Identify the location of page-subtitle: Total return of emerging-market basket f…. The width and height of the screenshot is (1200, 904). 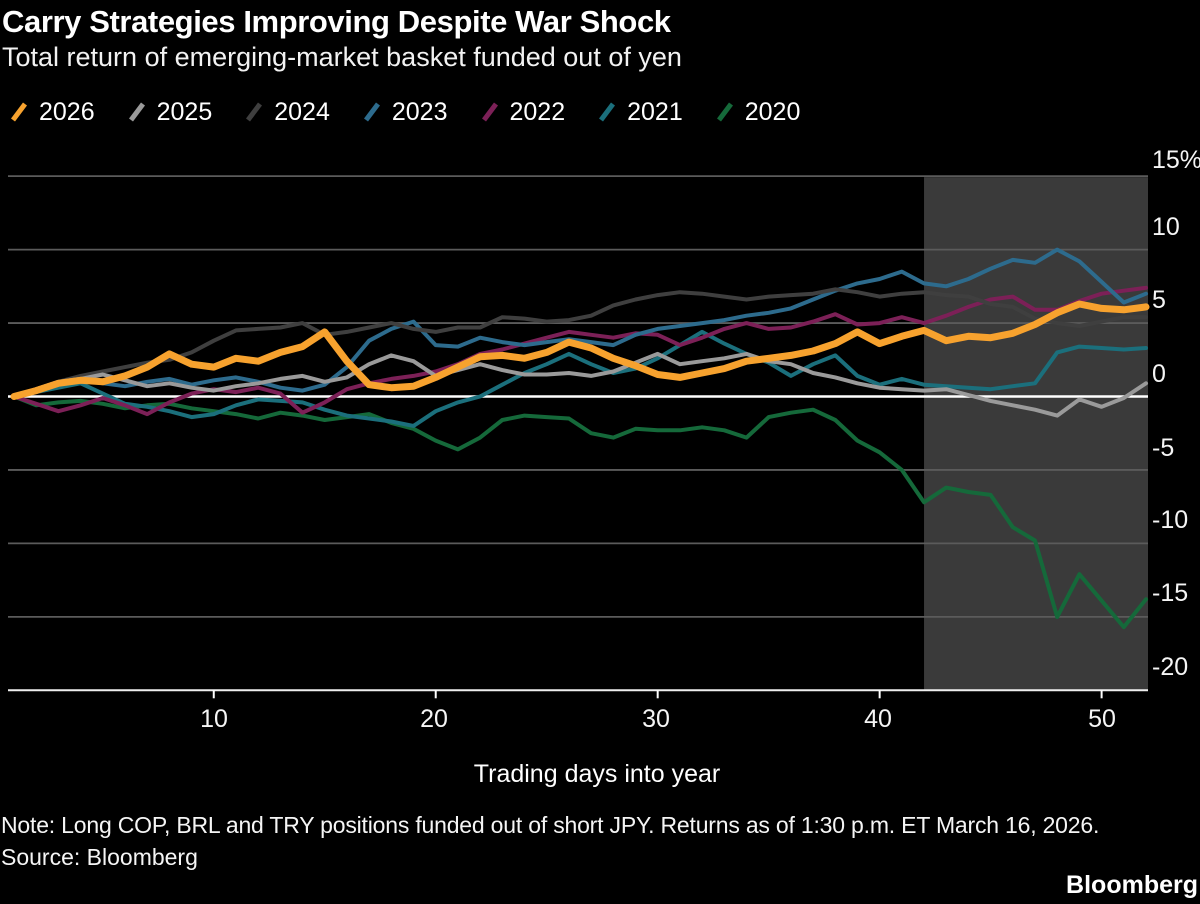
(342, 57).